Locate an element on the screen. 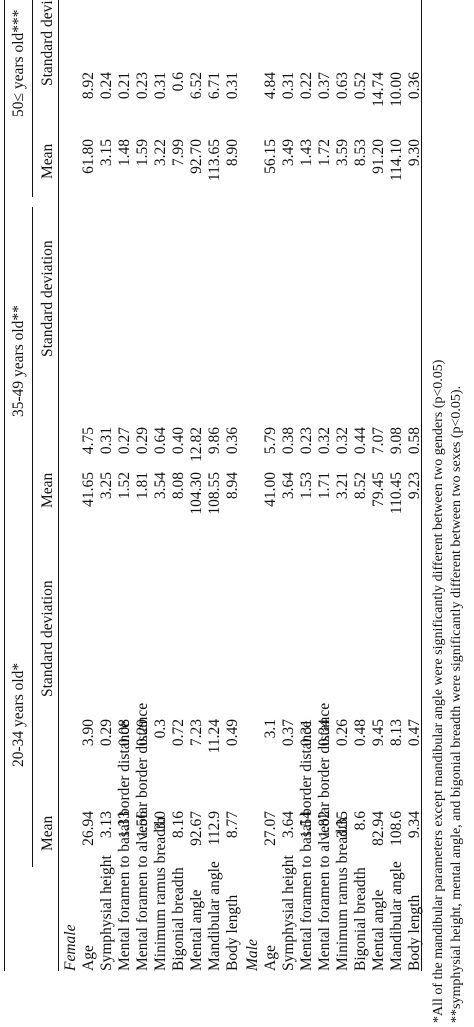  table-cell: 0.40 is located at coordinates (178, 441).